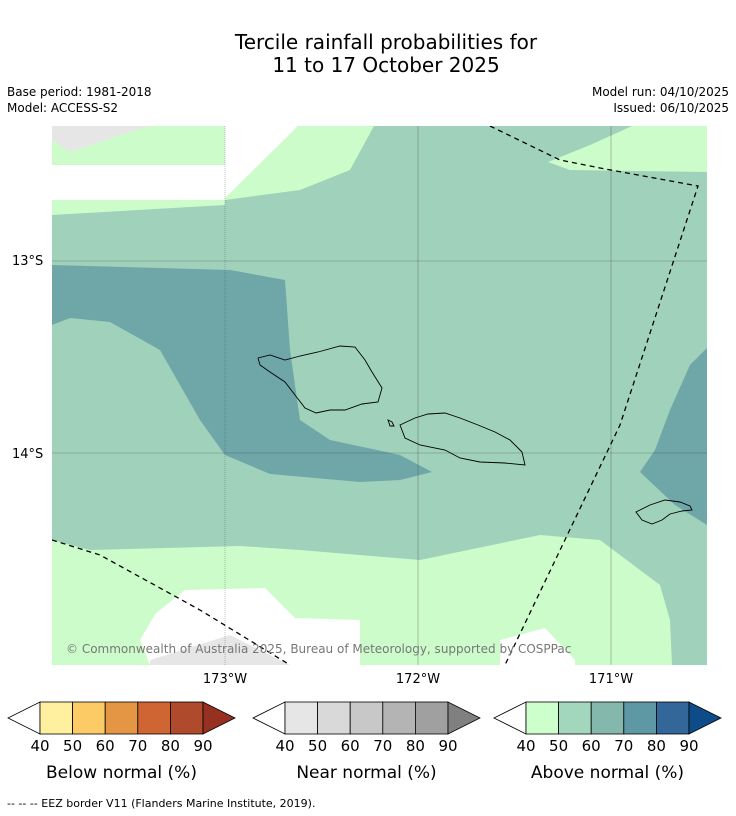 Image resolution: width=736 pixels, height=816 pixels. What do you see at coordinates (27, 454) in the screenshot?
I see `lat-label-14s: 14°S` at bounding box center [27, 454].